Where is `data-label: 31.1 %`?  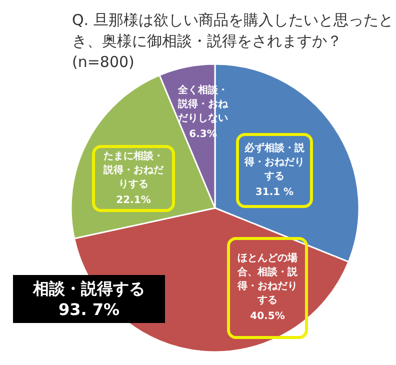 data-label: 31.1 % is located at coordinates (274, 193).